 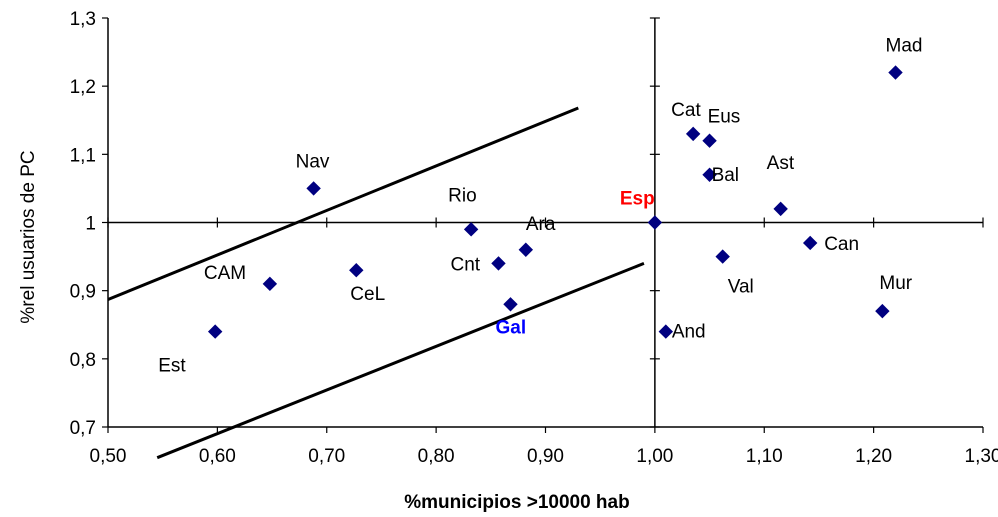 What do you see at coordinates (764, 456) in the screenshot?
I see `x-tick-label: 1,10` at bounding box center [764, 456].